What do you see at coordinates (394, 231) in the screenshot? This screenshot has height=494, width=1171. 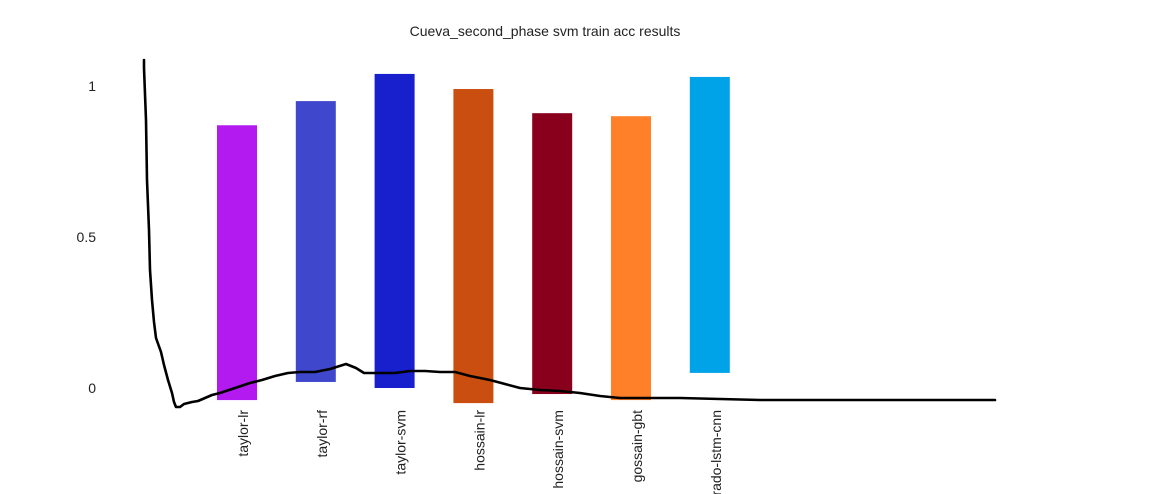 I see `bar-taylor-svm` at bounding box center [394, 231].